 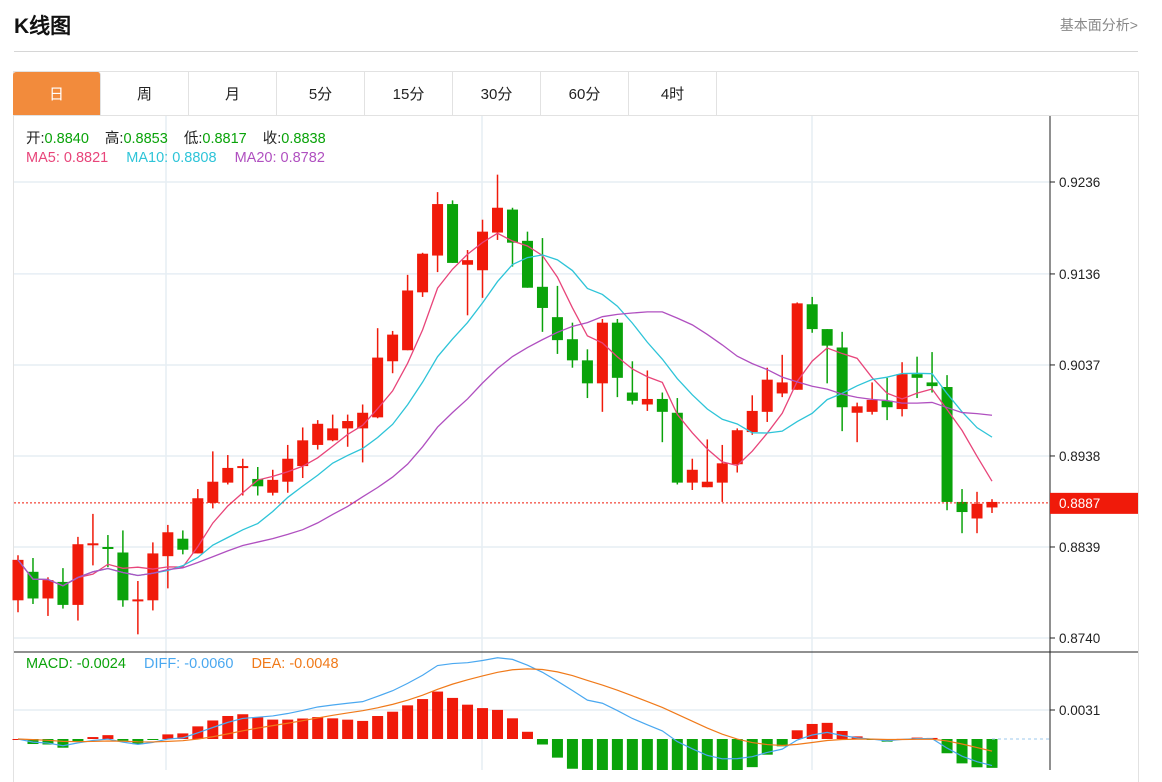 I want to click on close-label: 收:, so click(x=272, y=139).